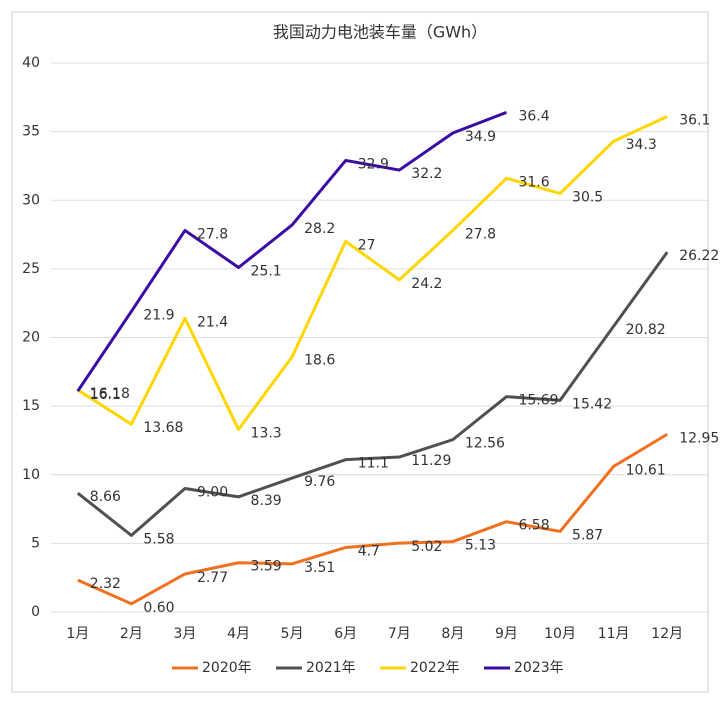  What do you see at coordinates (538, 401) in the screenshot?
I see `data-label: 15.69` at bounding box center [538, 401].